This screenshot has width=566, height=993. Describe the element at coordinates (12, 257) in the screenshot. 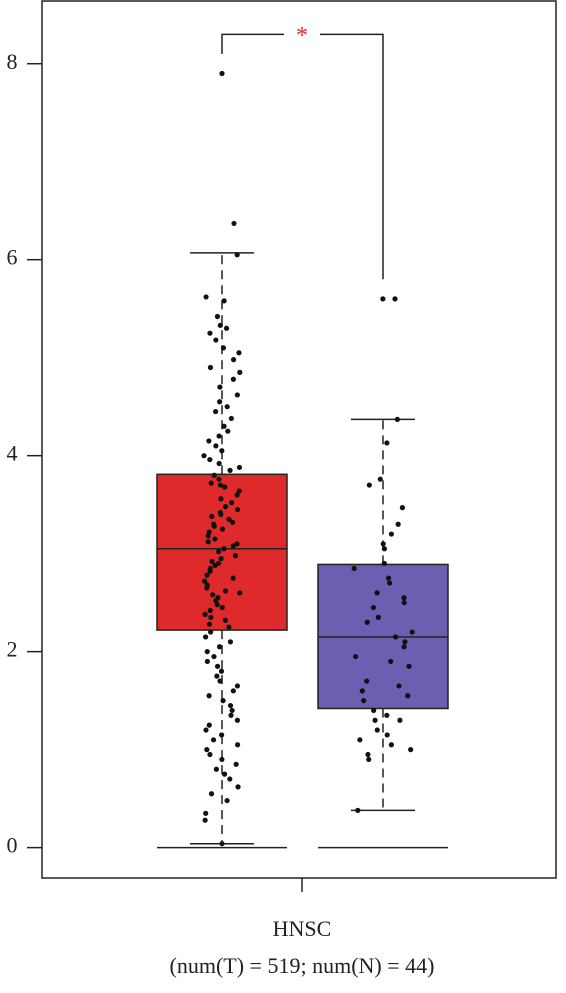

I see `y-tick-label: 6` at that location.